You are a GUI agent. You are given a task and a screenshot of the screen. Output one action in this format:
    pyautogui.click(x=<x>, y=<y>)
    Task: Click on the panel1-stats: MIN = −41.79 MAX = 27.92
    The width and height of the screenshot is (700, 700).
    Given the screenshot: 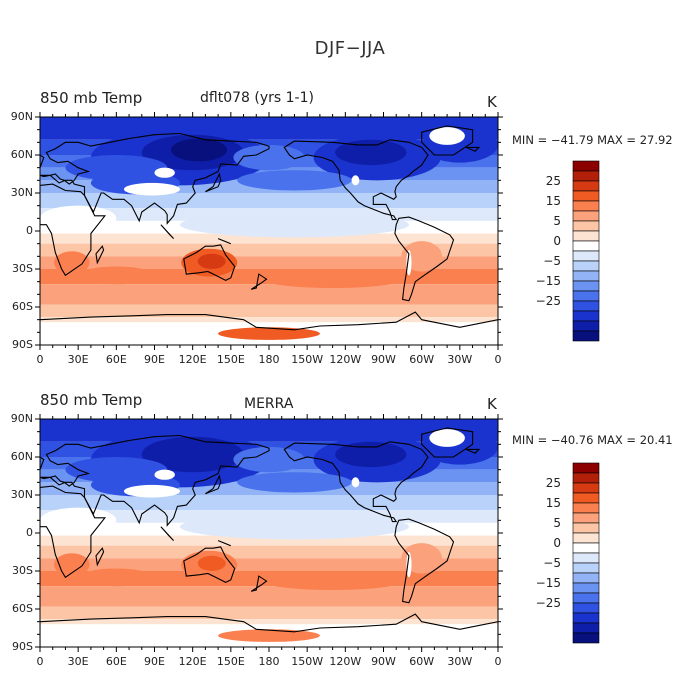 What is the action you would take?
    pyautogui.click(x=592, y=140)
    